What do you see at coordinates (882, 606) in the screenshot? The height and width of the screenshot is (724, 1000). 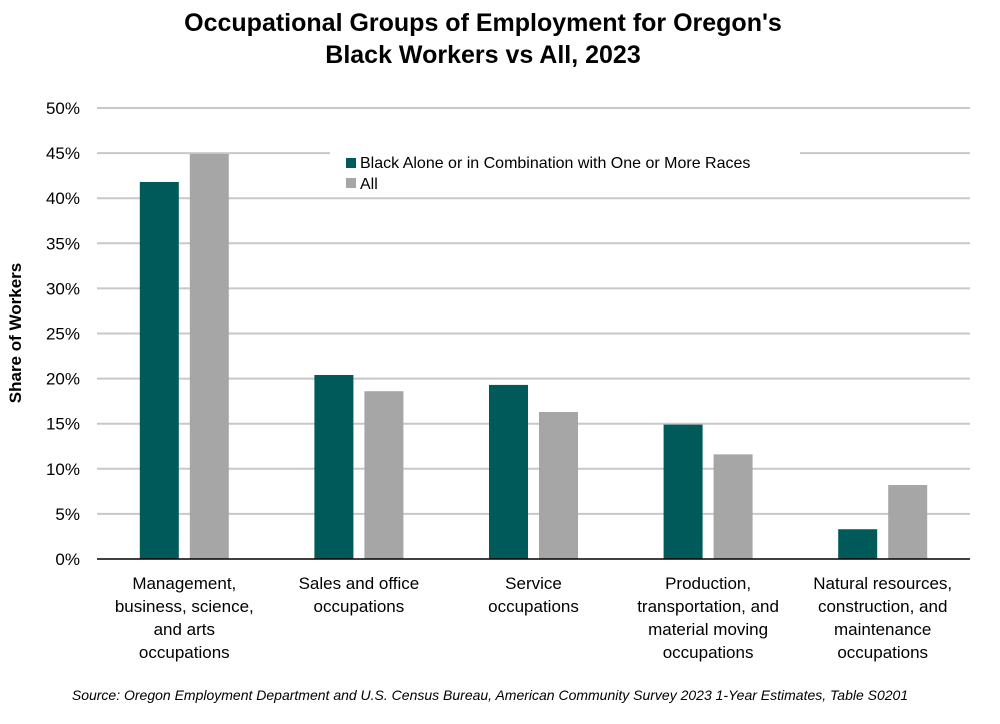 I see `x-category-label: construction, and` at bounding box center [882, 606].